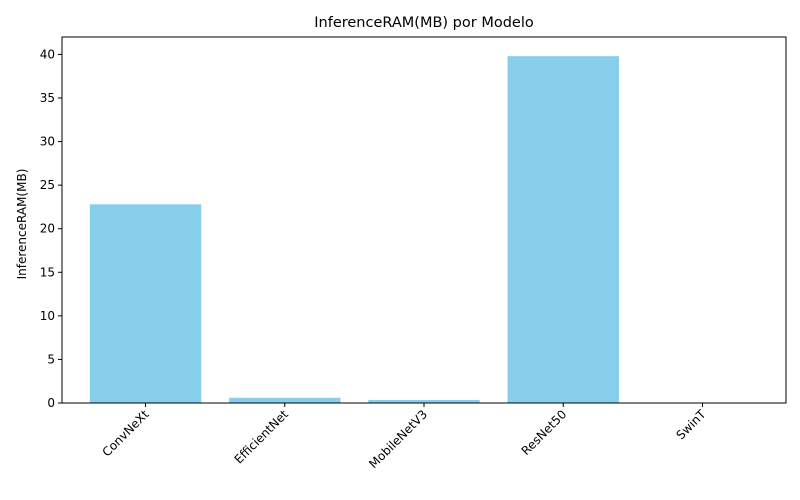 The width and height of the screenshot is (800, 500). Describe the element at coordinates (563, 230) in the screenshot. I see `bar-resnet50` at that location.